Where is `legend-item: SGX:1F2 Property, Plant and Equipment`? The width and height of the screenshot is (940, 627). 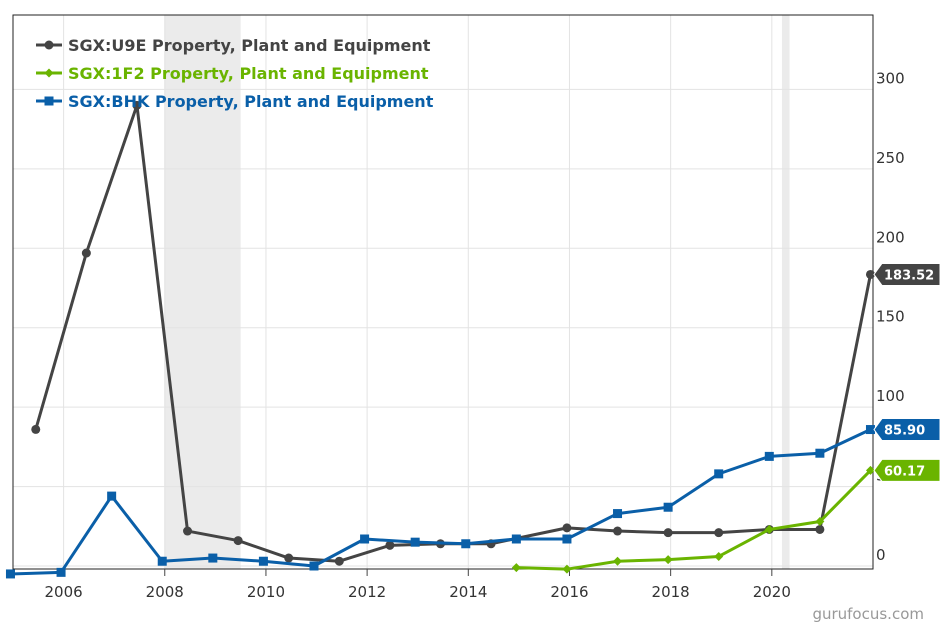
legend-item: SGX:1F2 Property, Plant and Equipment is located at coordinates (232, 73).